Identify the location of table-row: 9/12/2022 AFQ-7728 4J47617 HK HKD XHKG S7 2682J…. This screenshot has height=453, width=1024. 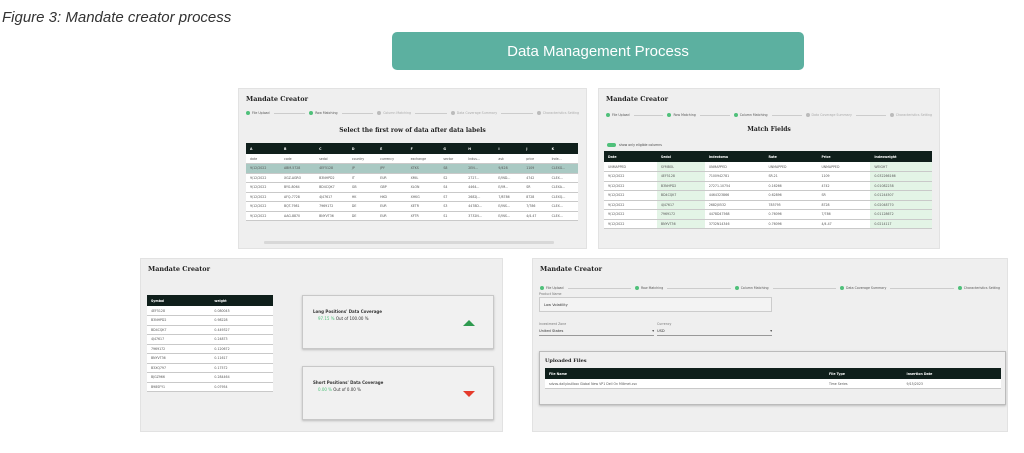
(412, 197).